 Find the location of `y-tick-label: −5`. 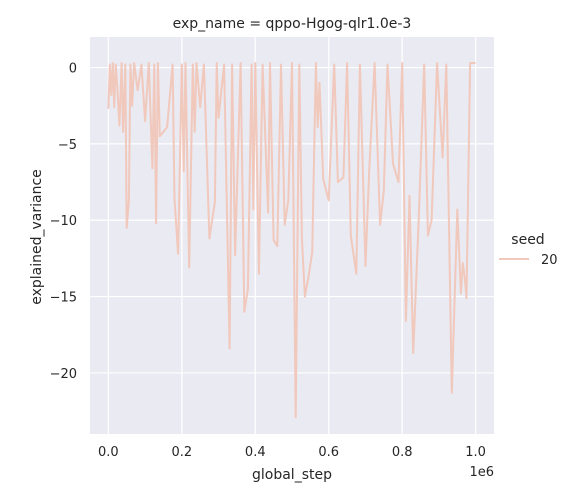

y-tick-label: −5 is located at coordinates (67, 145).